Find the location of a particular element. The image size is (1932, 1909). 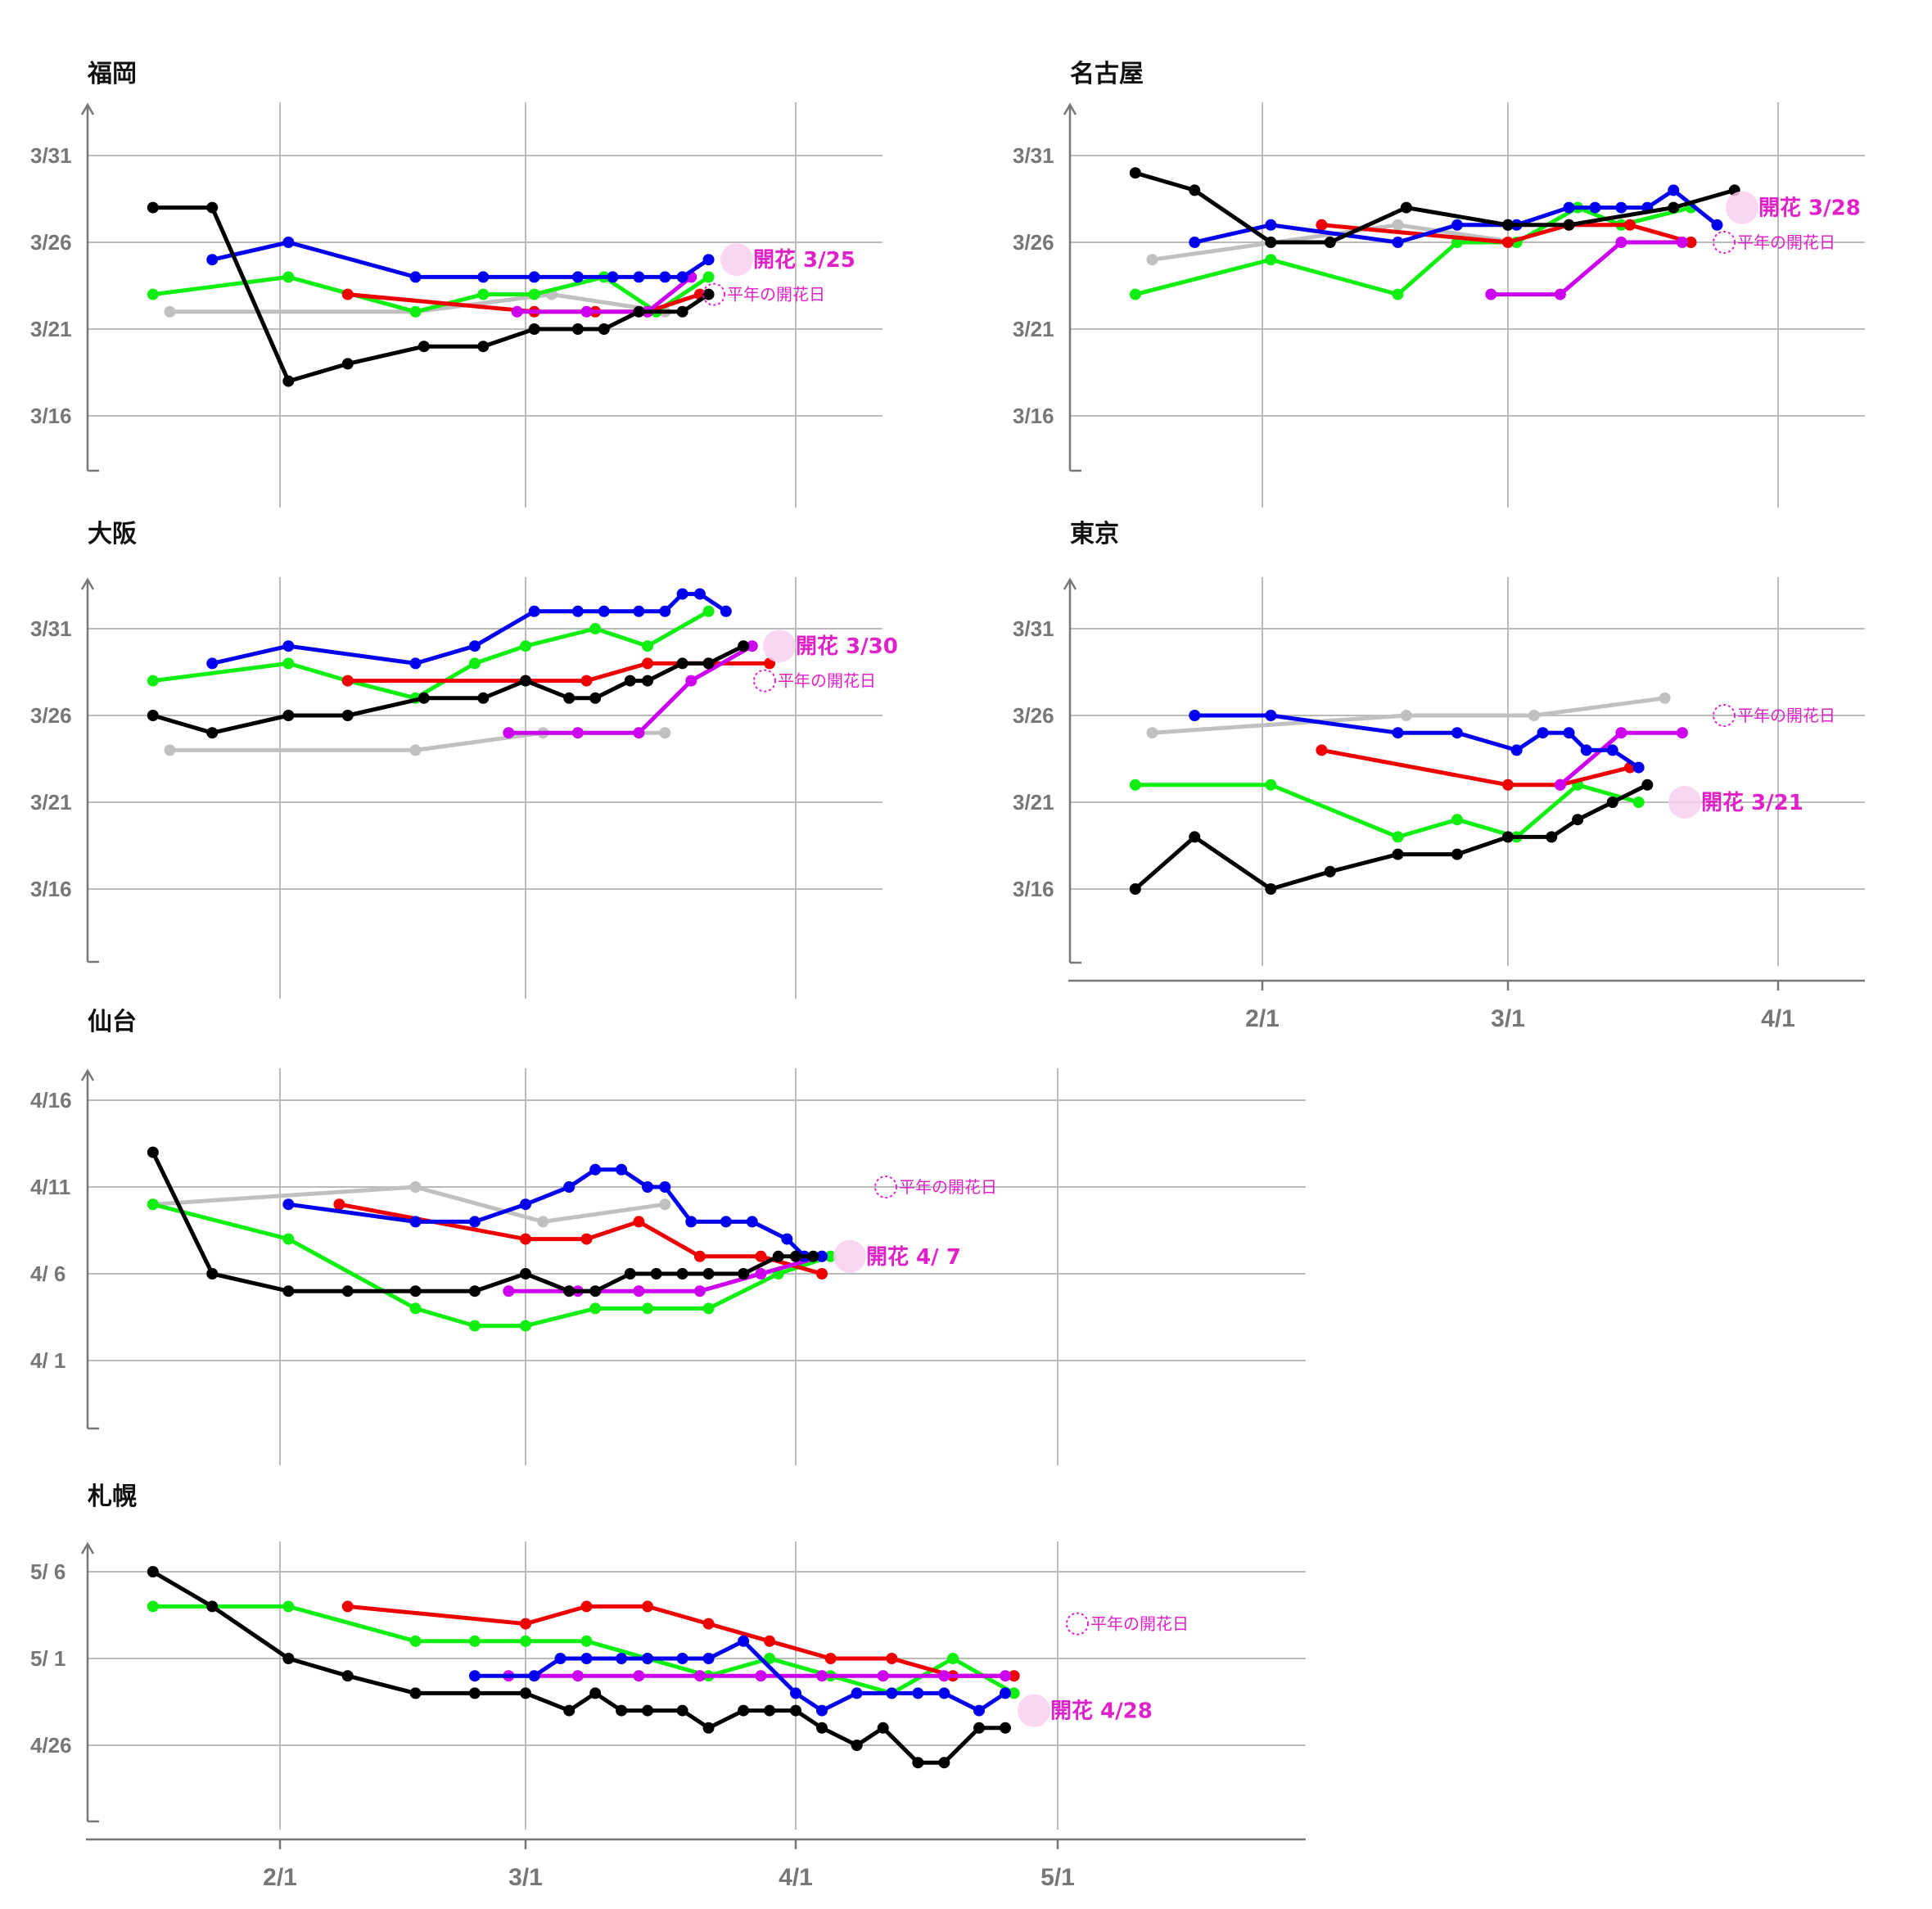

y-tick-label: 3/26 is located at coordinates (1033, 715).